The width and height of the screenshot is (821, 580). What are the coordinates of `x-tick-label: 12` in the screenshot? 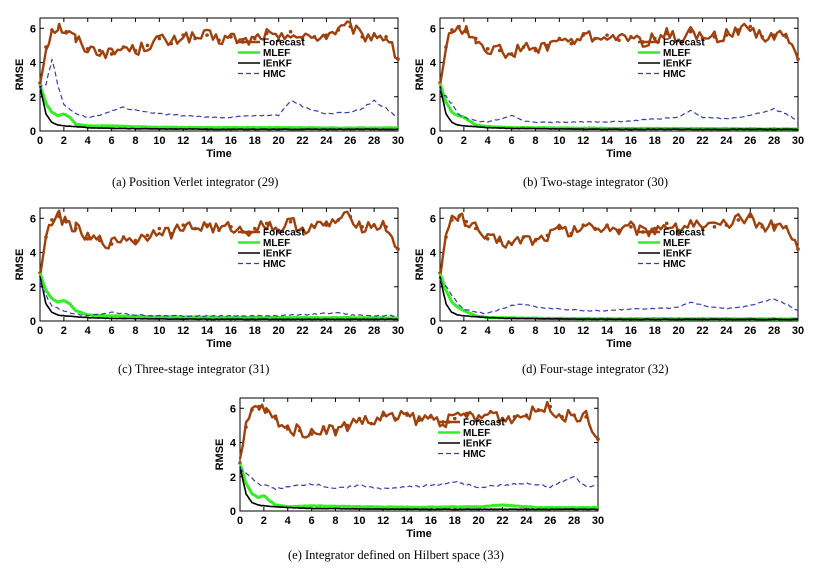 It's located at (583, 331).